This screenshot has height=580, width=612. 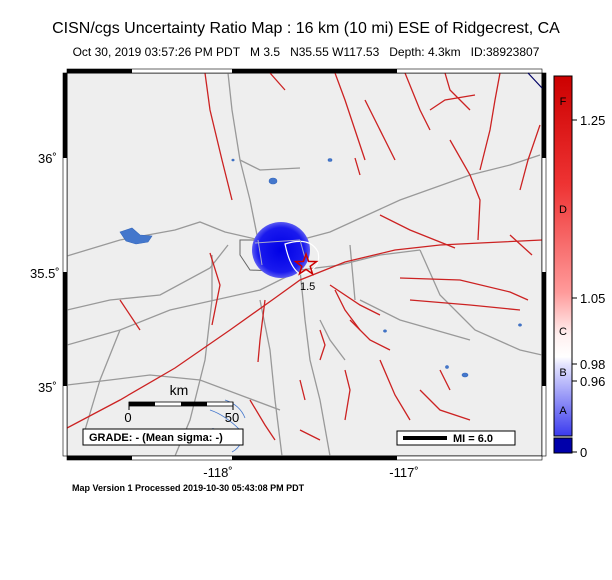 What do you see at coordinates (563, 332) in the screenshot?
I see `colorbar-letter-c: C` at bounding box center [563, 332].